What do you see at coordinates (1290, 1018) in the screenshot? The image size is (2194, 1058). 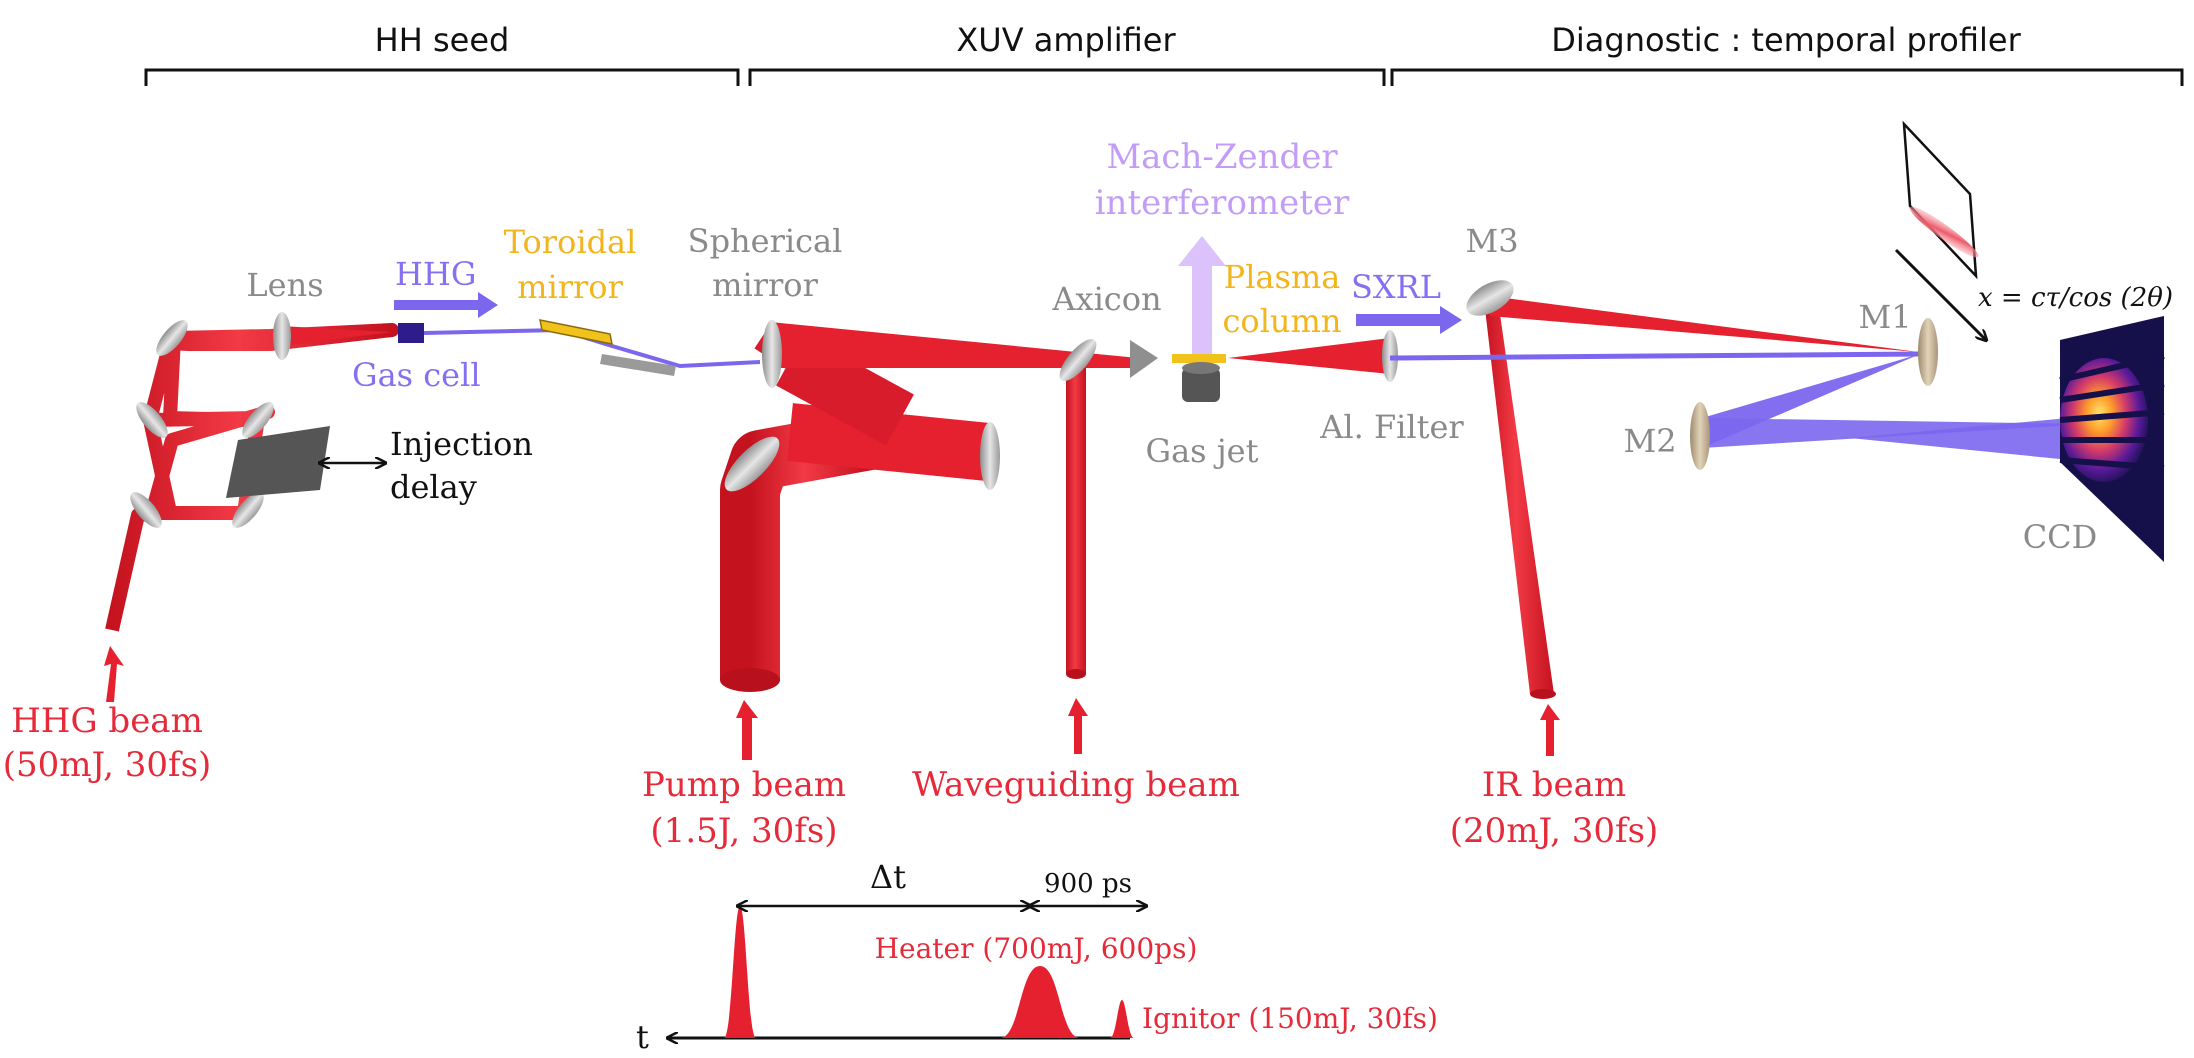 I see `ignitor-label: Ignitor (150mJ, 30fs)` at bounding box center [1290, 1018].